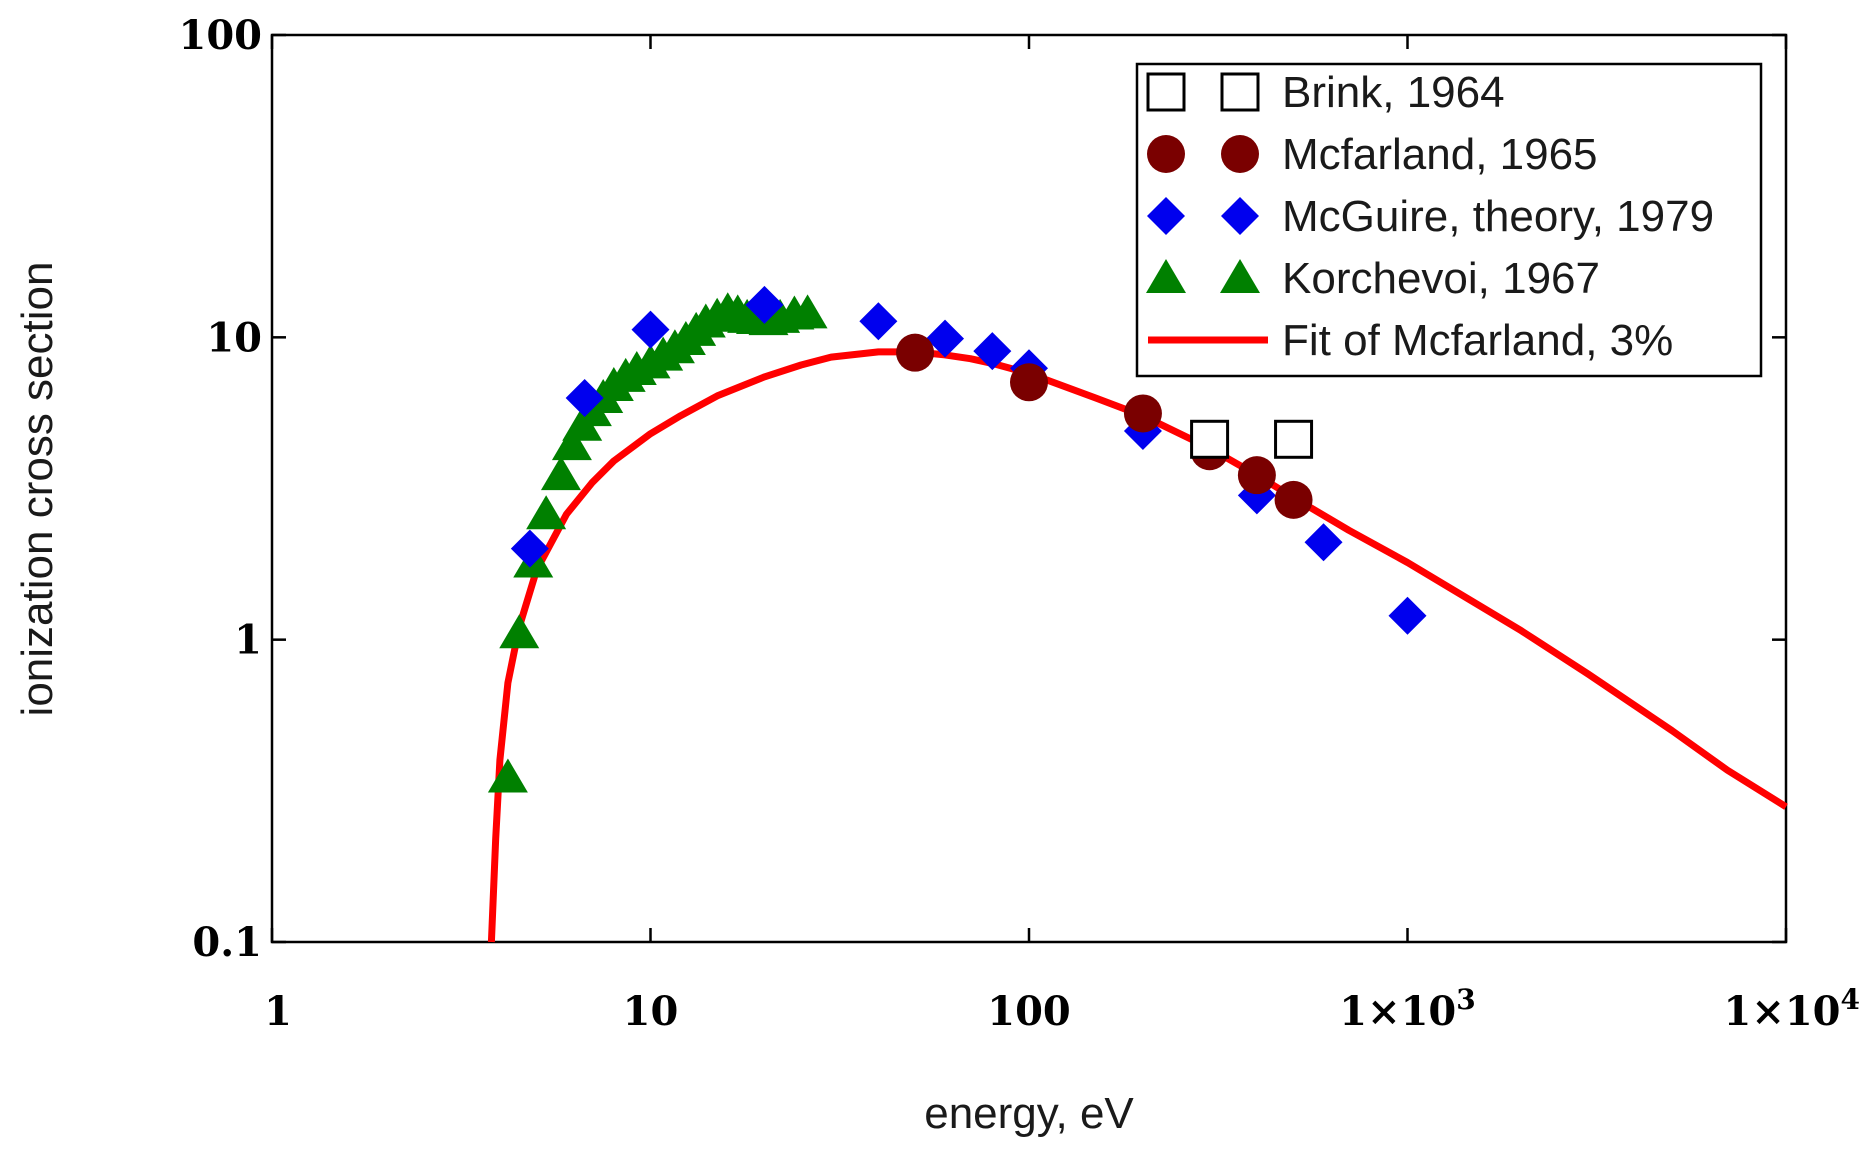 The height and width of the screenshot is (1150, 1868). What do you see at coordinates (1792, 1009) in the screenshot?
I see `x-tick-label: 1×10⁴` at bounding box center [1792, 1009].